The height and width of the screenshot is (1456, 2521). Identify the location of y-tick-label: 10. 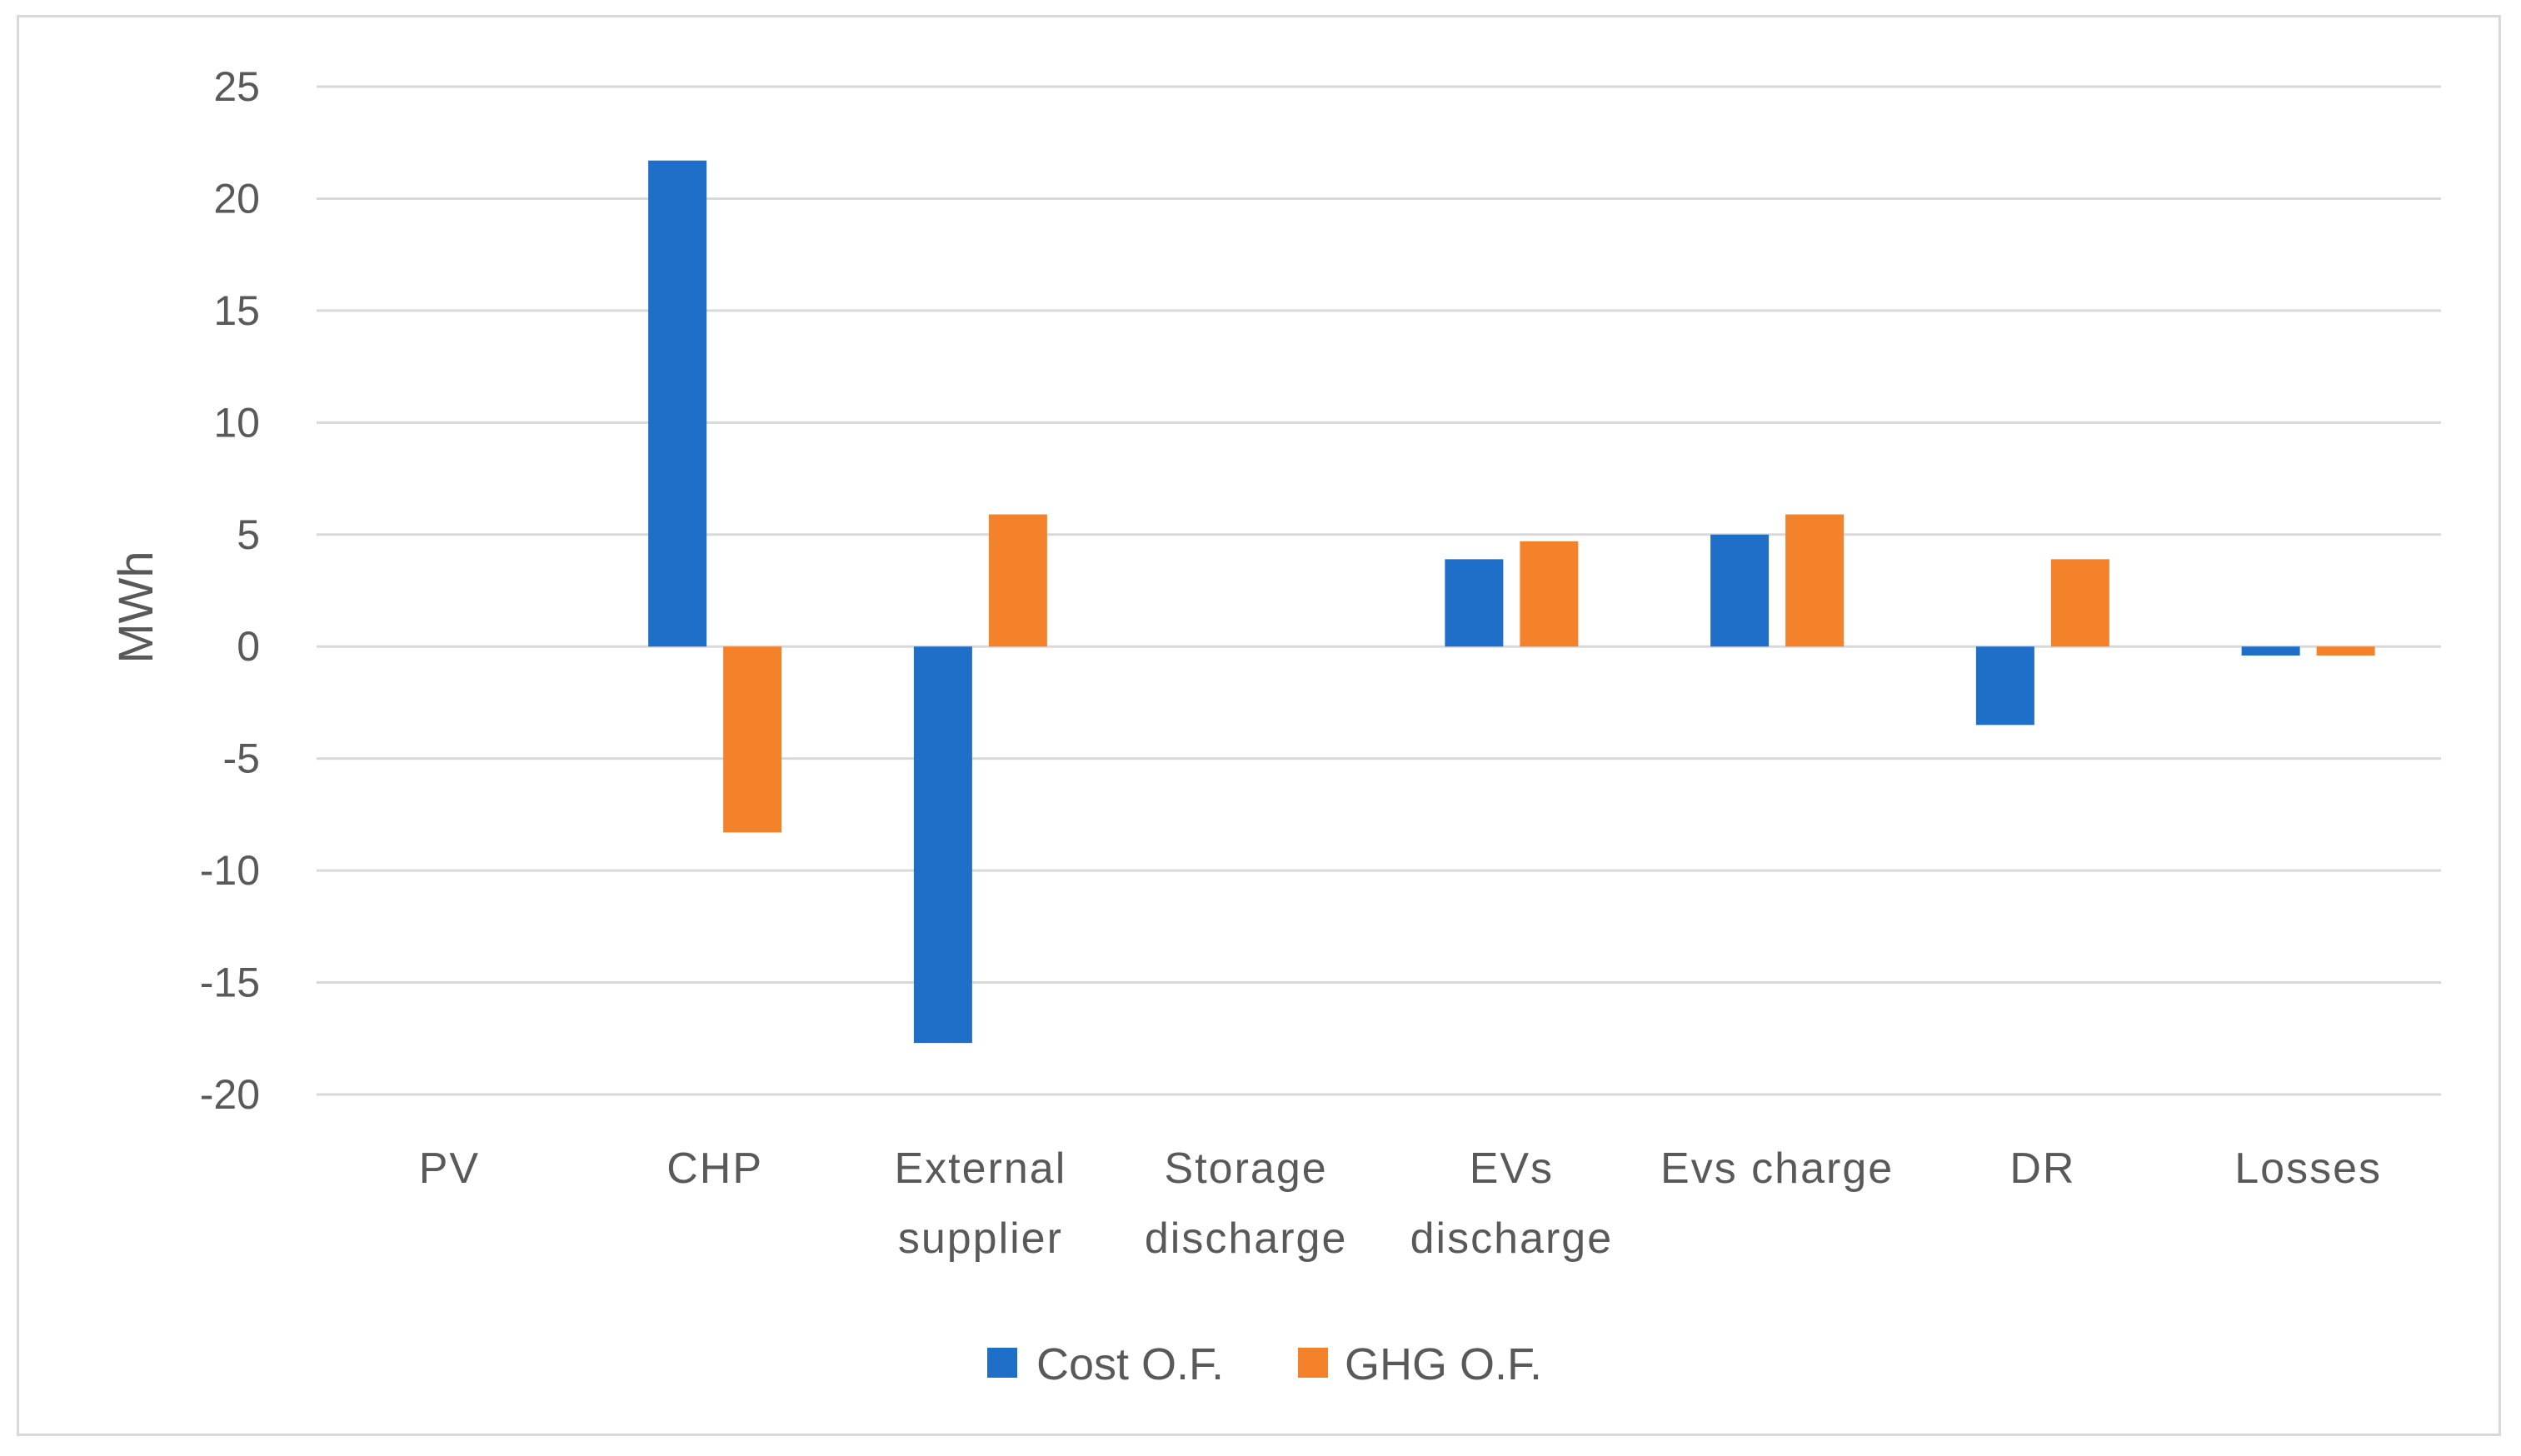
(236, 422).